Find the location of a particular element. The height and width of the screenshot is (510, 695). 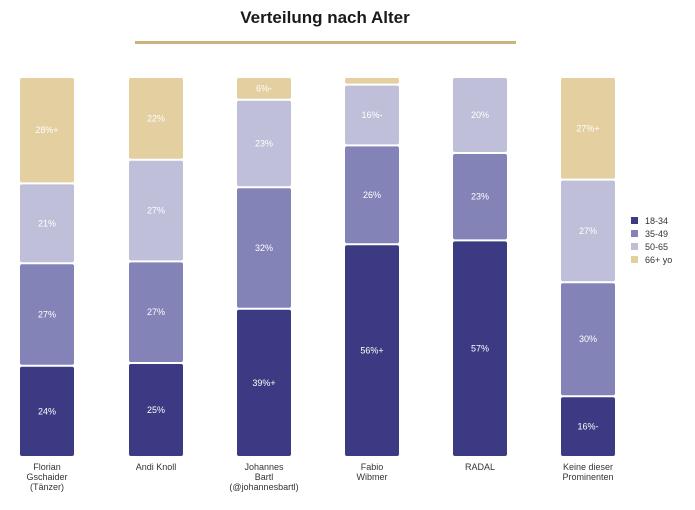

bar-value-label: 57% is located at coordinates (480, 349).